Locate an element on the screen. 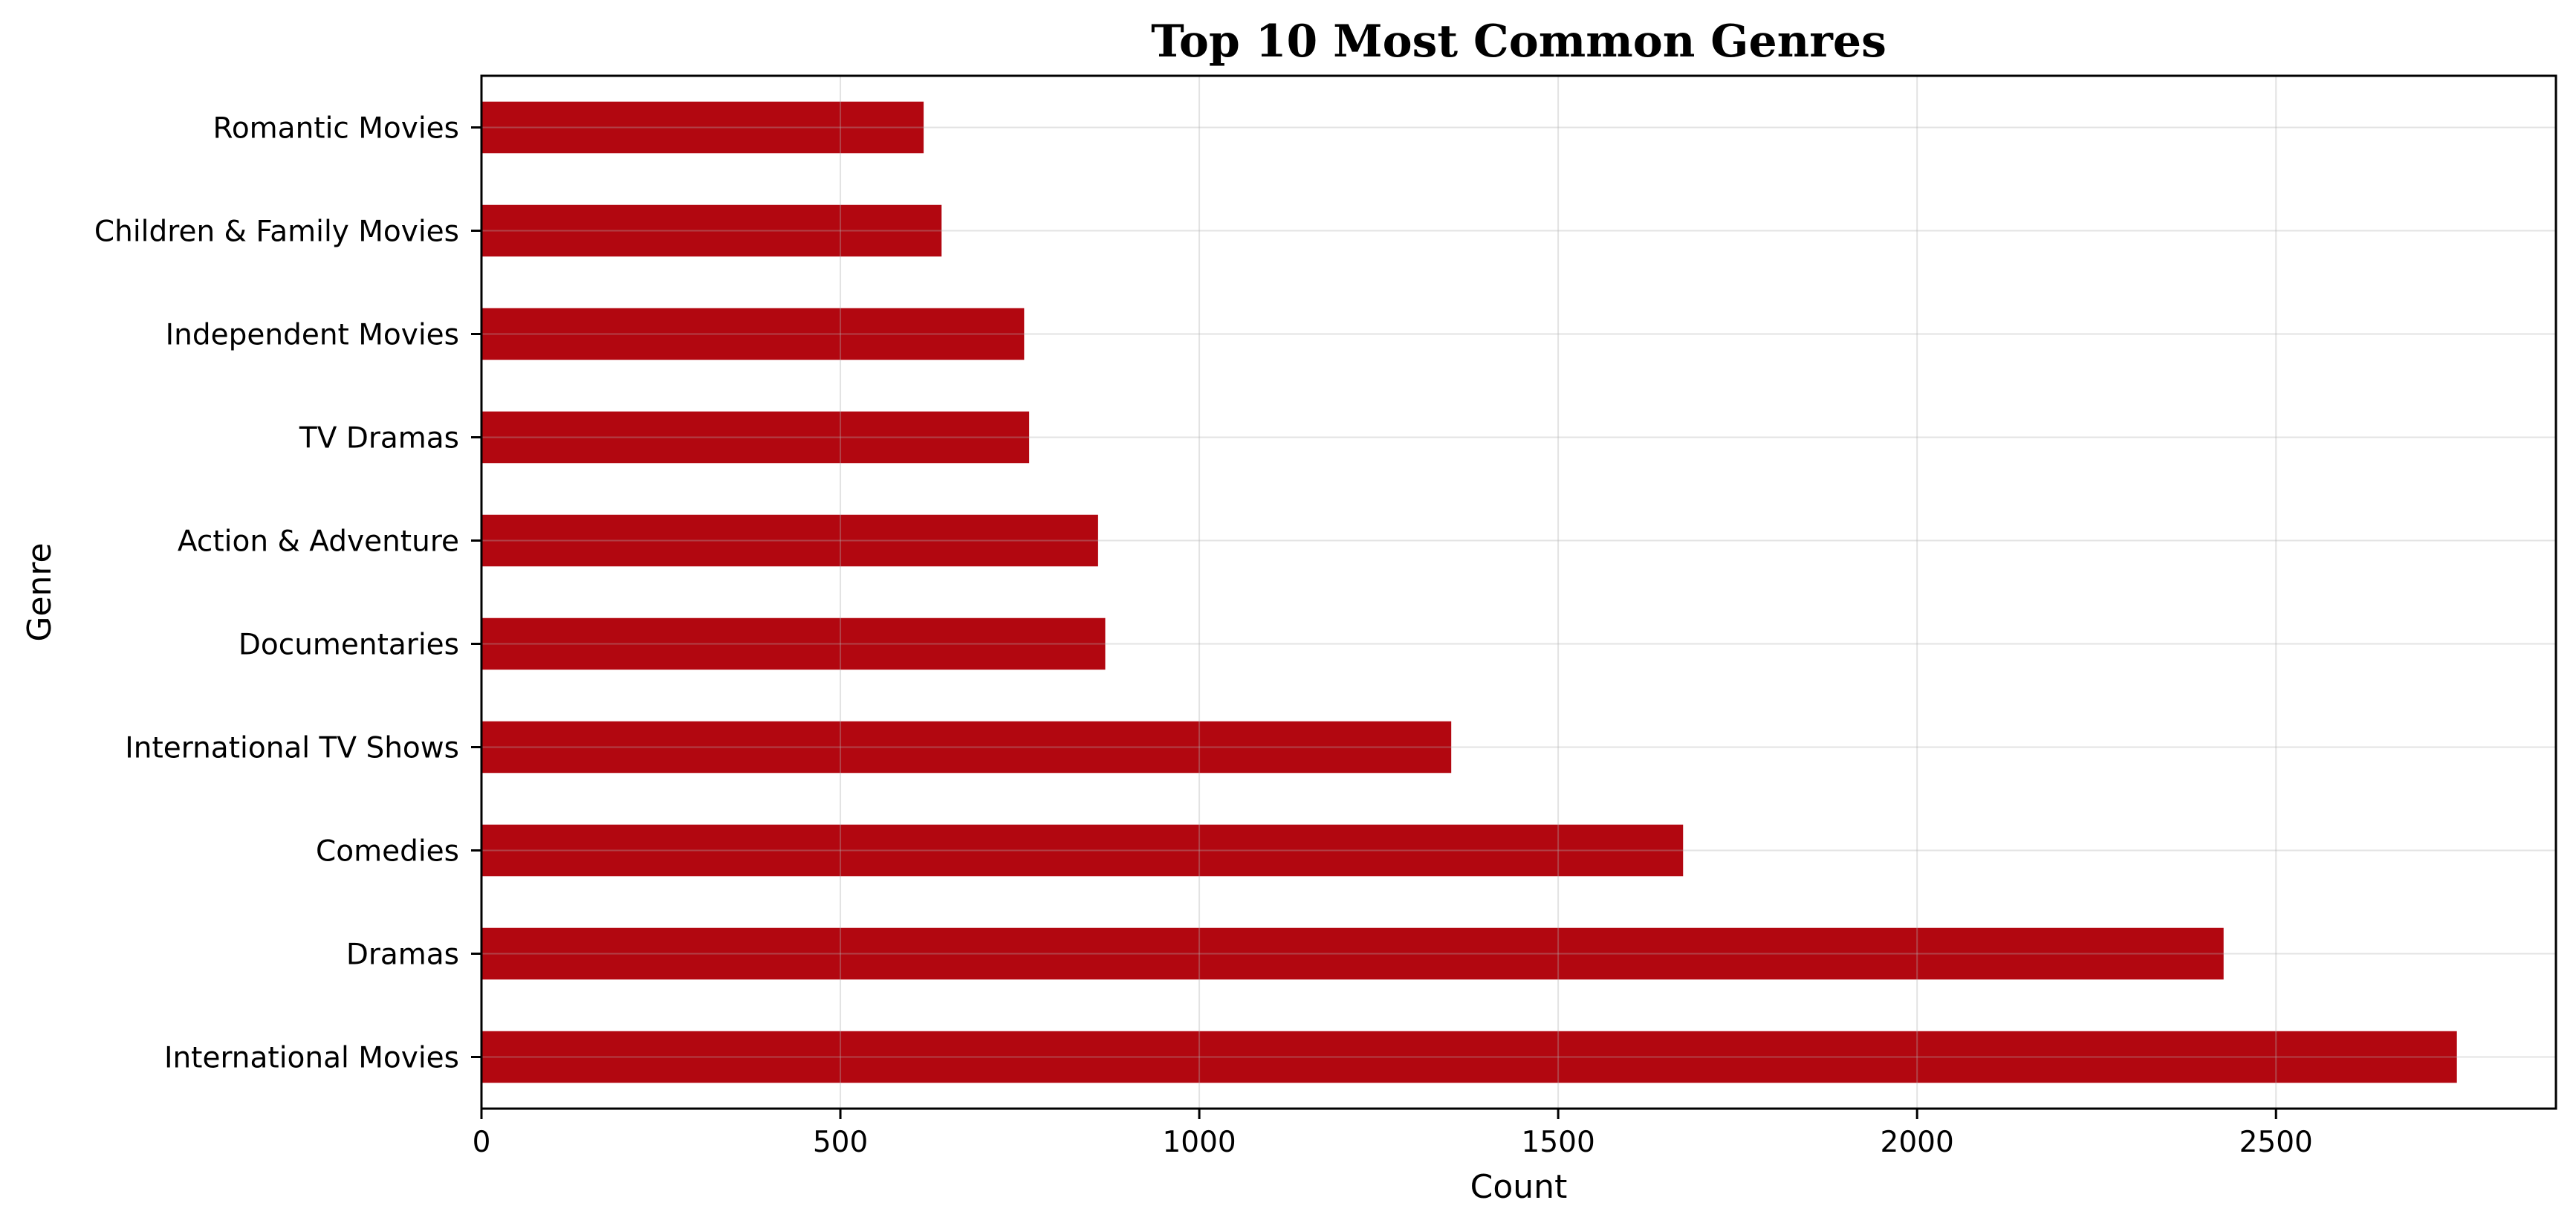 This screenshot has height=1229, width=2576. x-axis-label: Count is located at coordinates (1519, 1187).